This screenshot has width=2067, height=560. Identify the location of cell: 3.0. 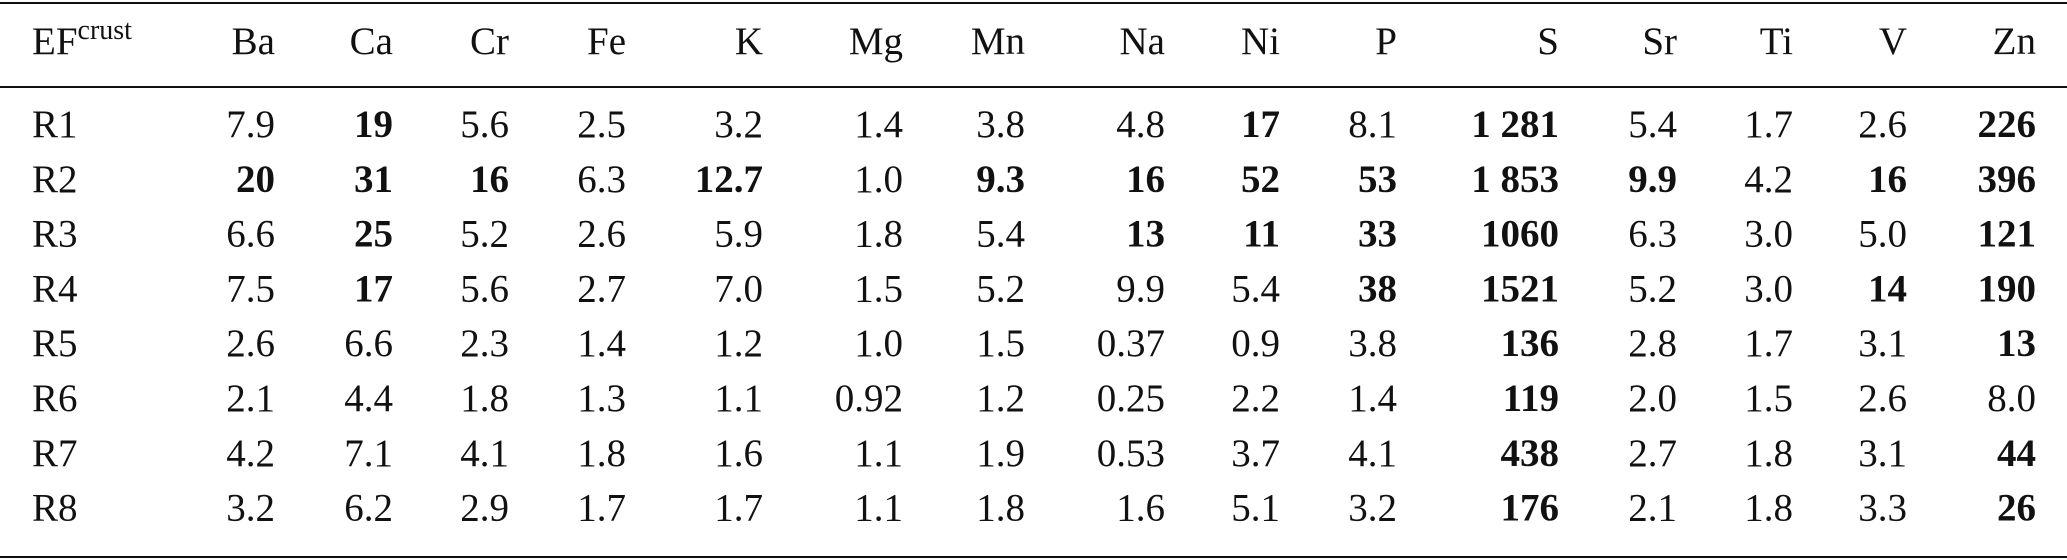
(1768, 234).